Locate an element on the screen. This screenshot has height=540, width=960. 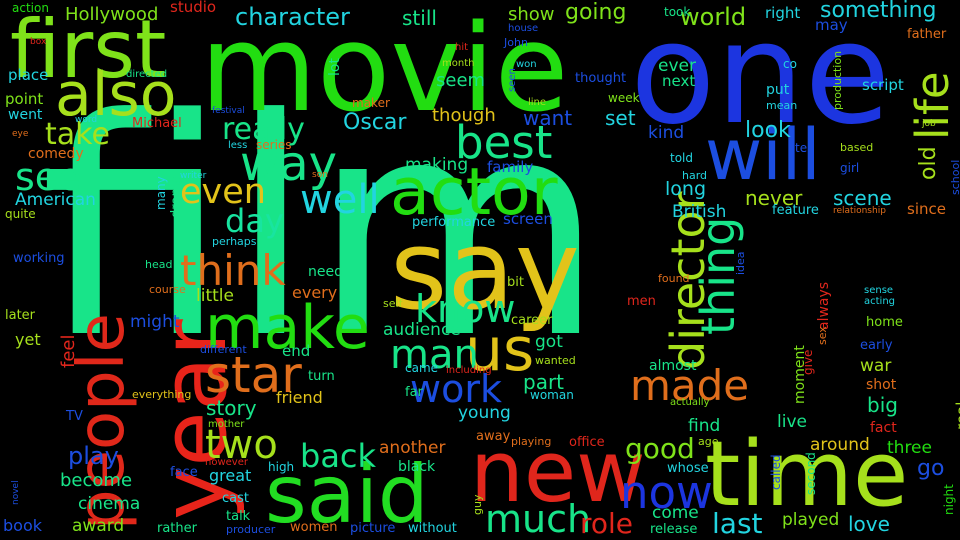
word-another: another is located at coordinates (412, 448).